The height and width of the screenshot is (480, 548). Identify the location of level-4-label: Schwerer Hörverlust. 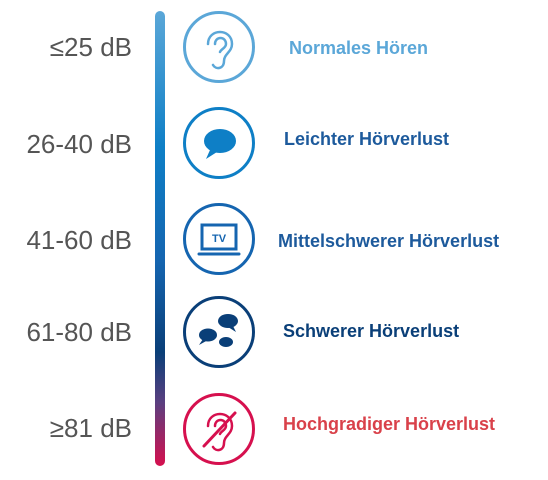
(371, 331).